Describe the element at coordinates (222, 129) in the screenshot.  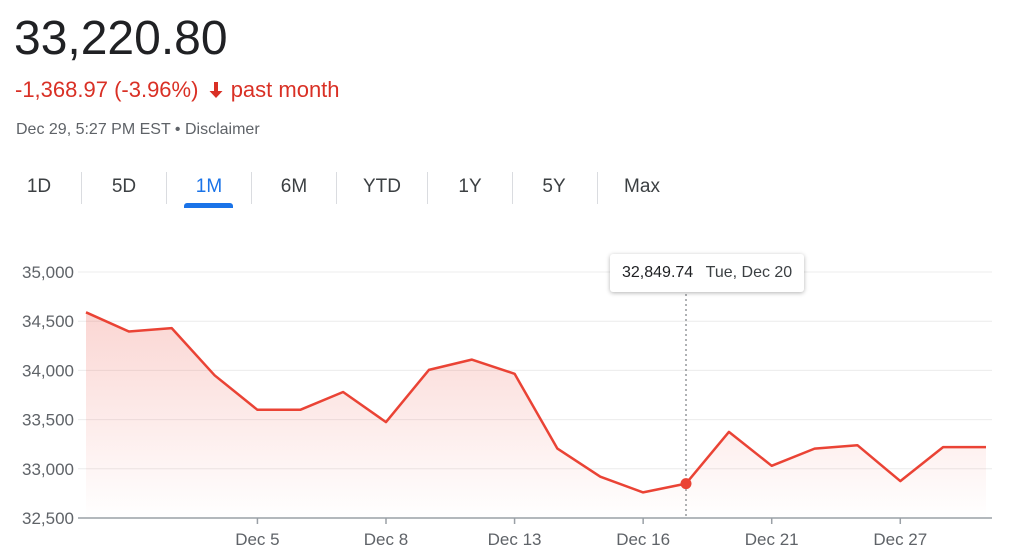
I see `disclaimer-link: Disclaimer` at that location.